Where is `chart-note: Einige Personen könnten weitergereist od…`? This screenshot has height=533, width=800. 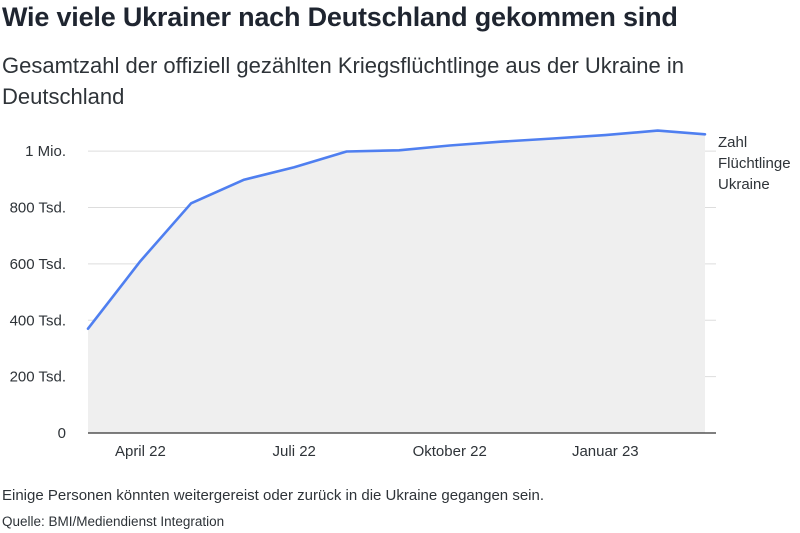
chart-note: Einige Personen könnten weitergereist od… is located at coordinates (273, 495).